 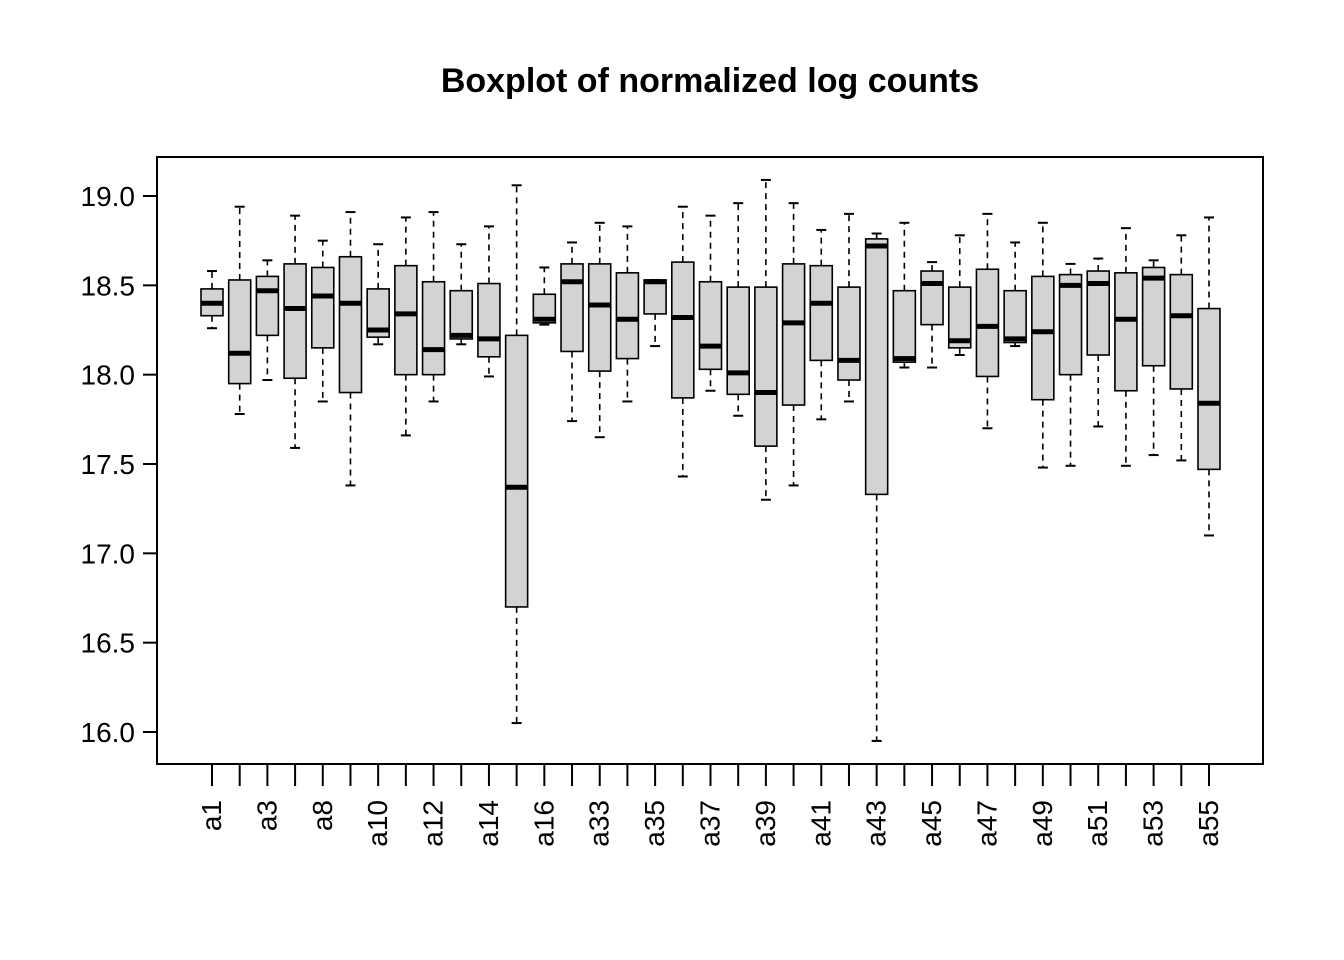 I want to click on x-tick-label: a55, so click(x=1208, y=823).